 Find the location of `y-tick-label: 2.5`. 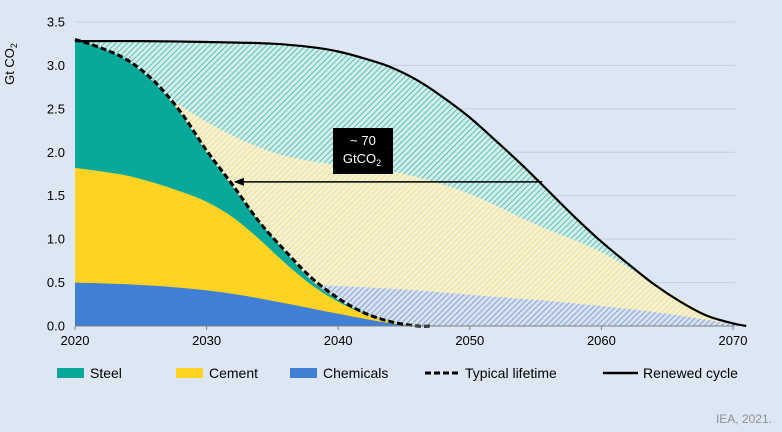

y-tick-label: 2.5 is located at coordinates (56, 108).